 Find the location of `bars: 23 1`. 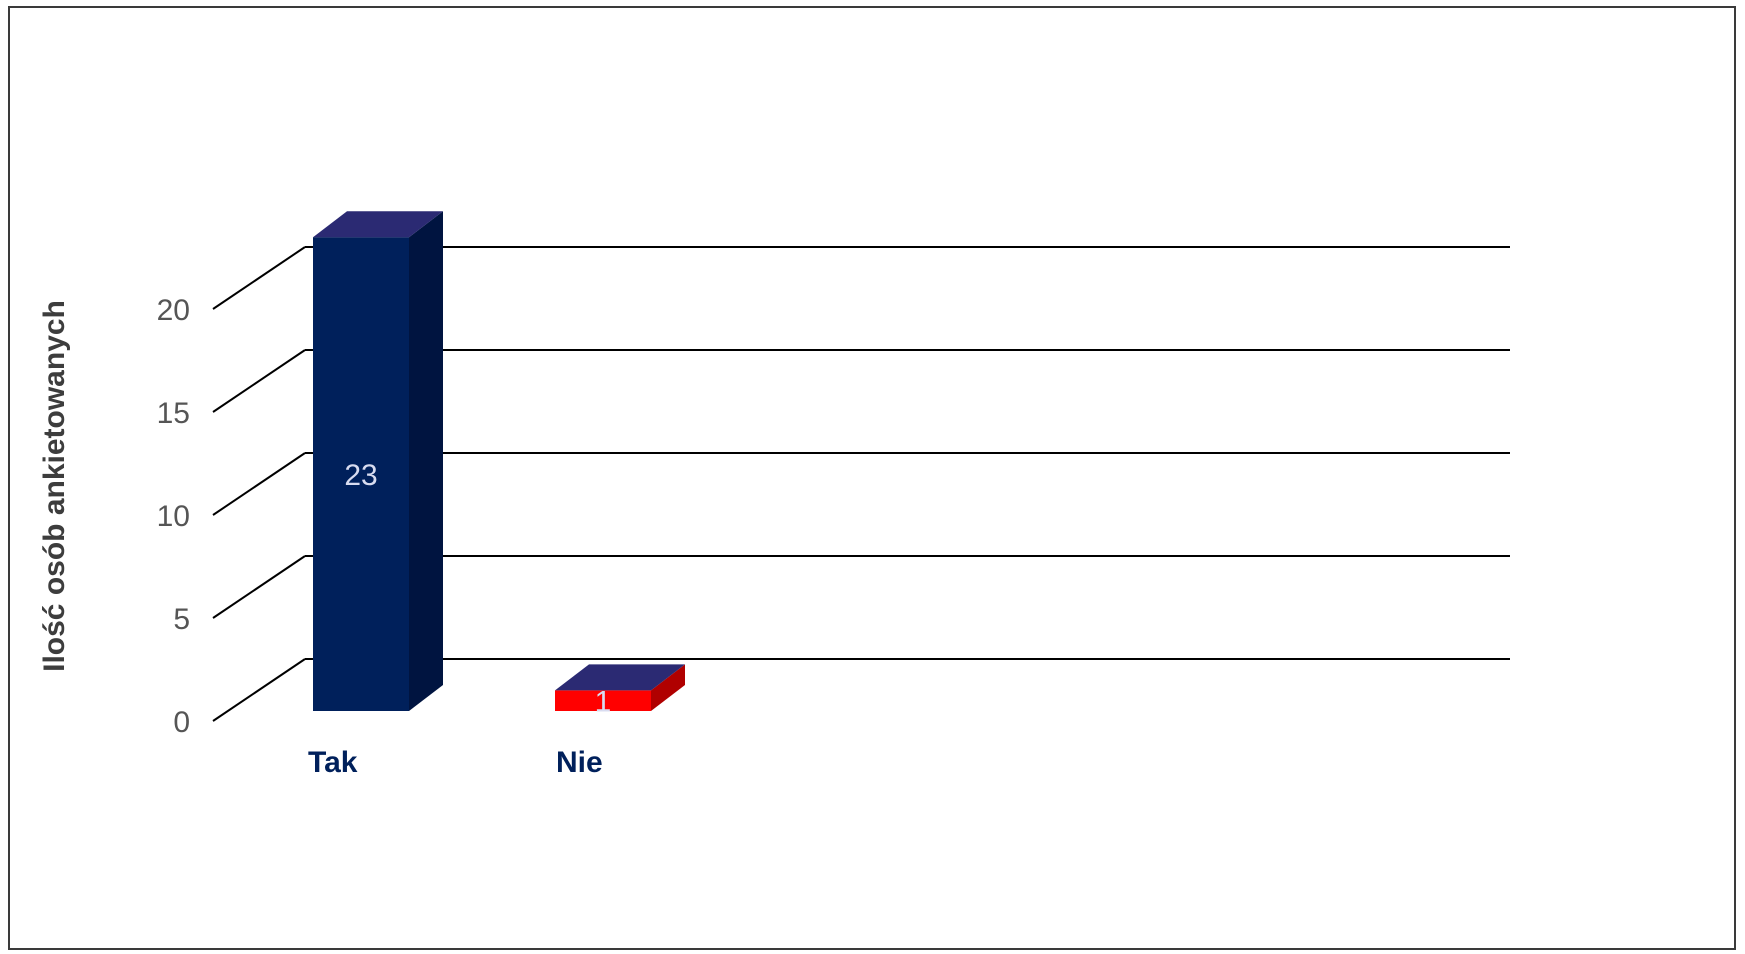

bars: 23 1 is located at coordinates (499, 465).